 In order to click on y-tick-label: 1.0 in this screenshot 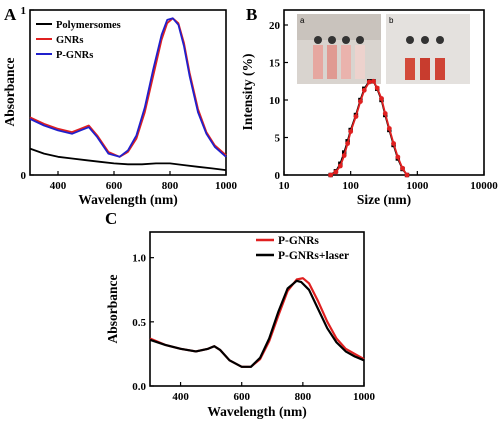, I will do `click(139, 259)`.